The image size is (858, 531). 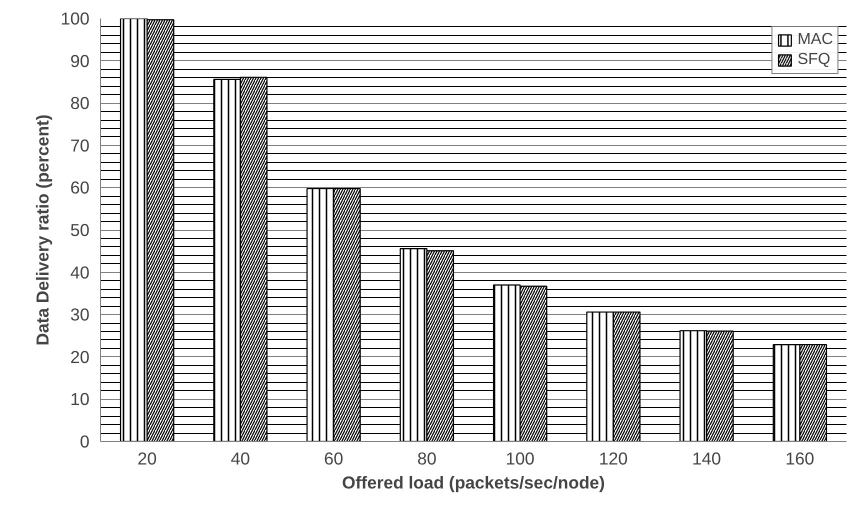 I want to click on x-tick-label: 60, so click(x=334, y=458).